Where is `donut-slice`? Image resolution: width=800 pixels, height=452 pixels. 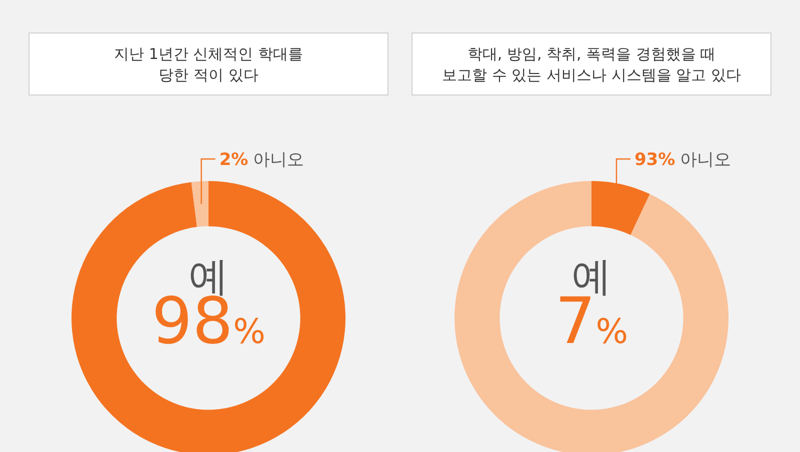
donut-slice is located at coordinates (199, 204).